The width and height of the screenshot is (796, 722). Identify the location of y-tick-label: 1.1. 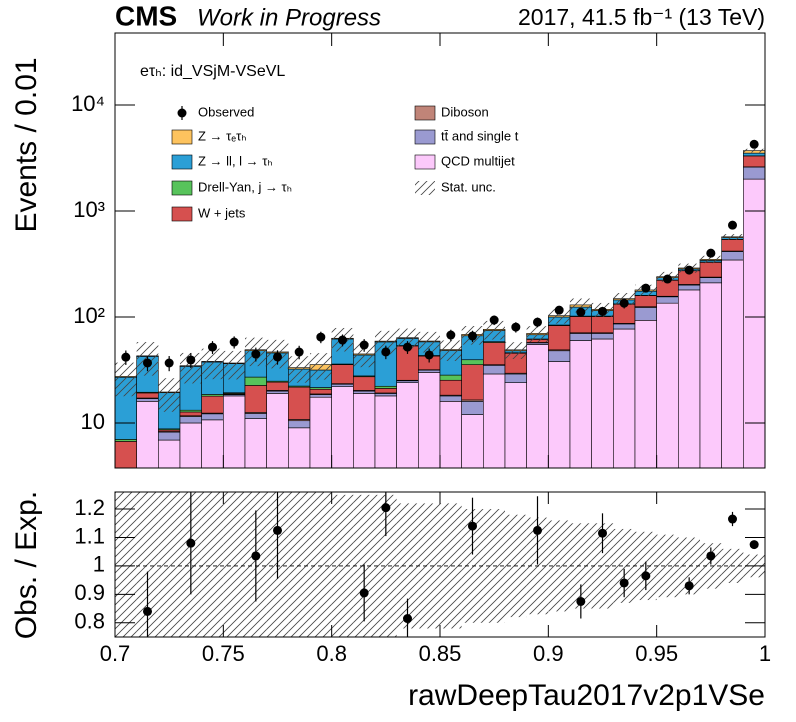
(89, 535).